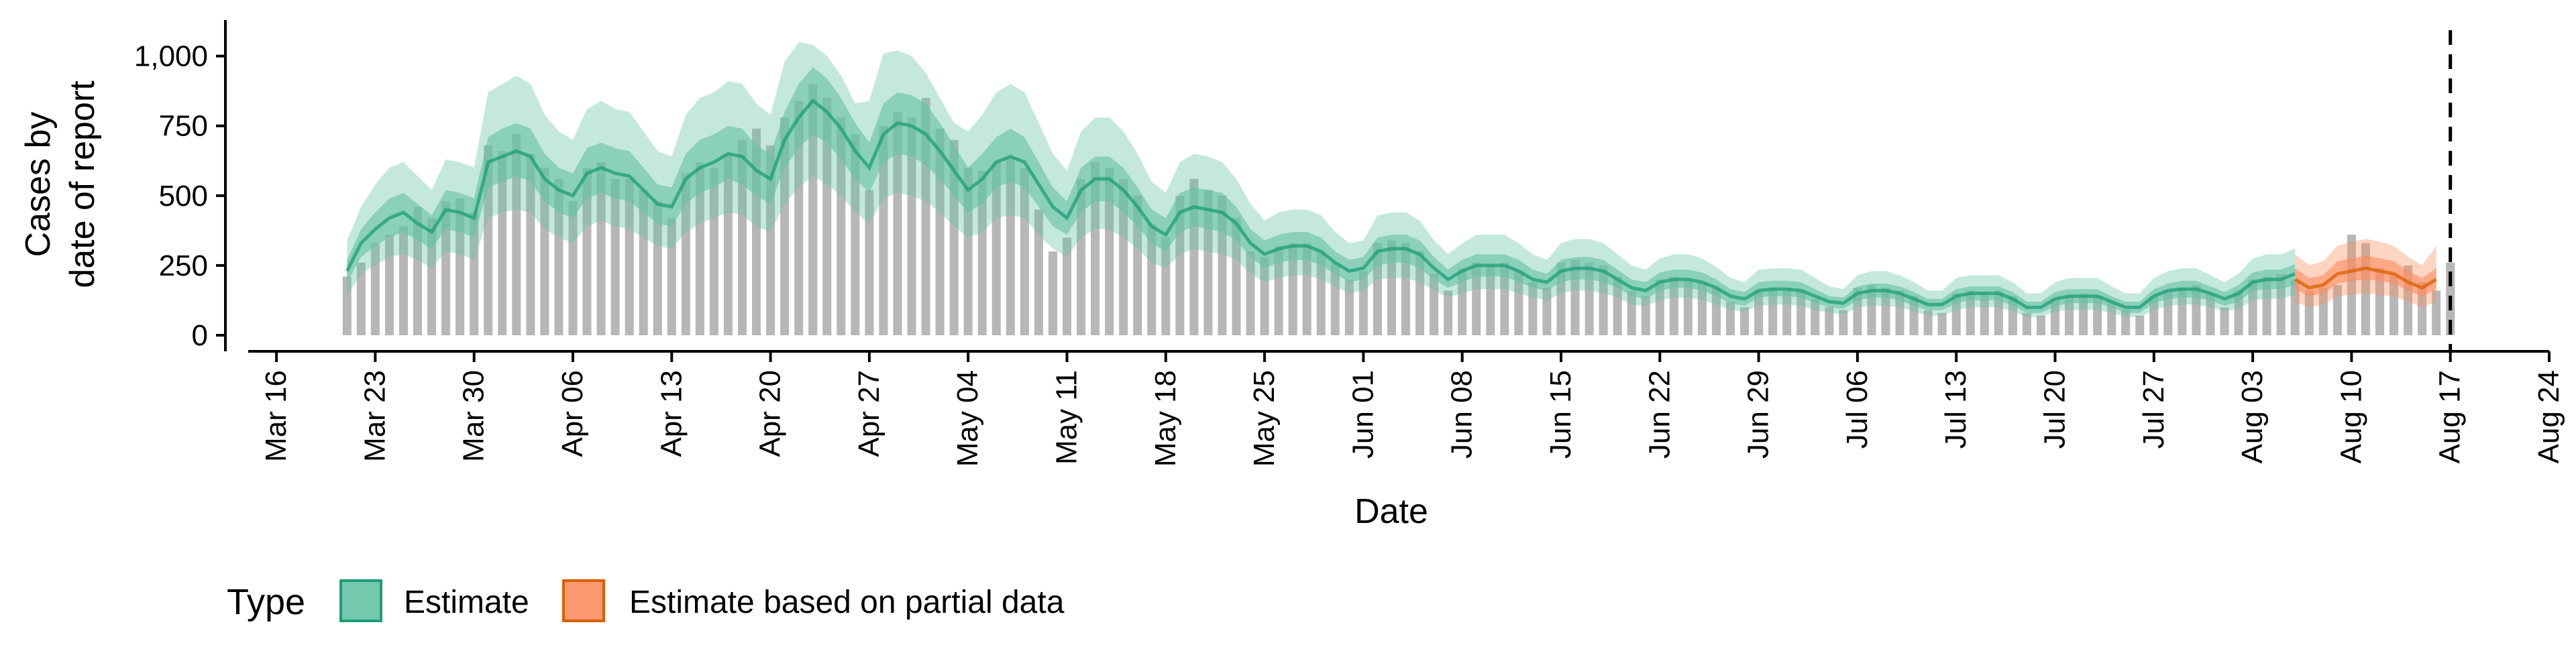 This screenshot has height=647, width=2576. I want to click on y-tick-label: 0, so click(200, 335).